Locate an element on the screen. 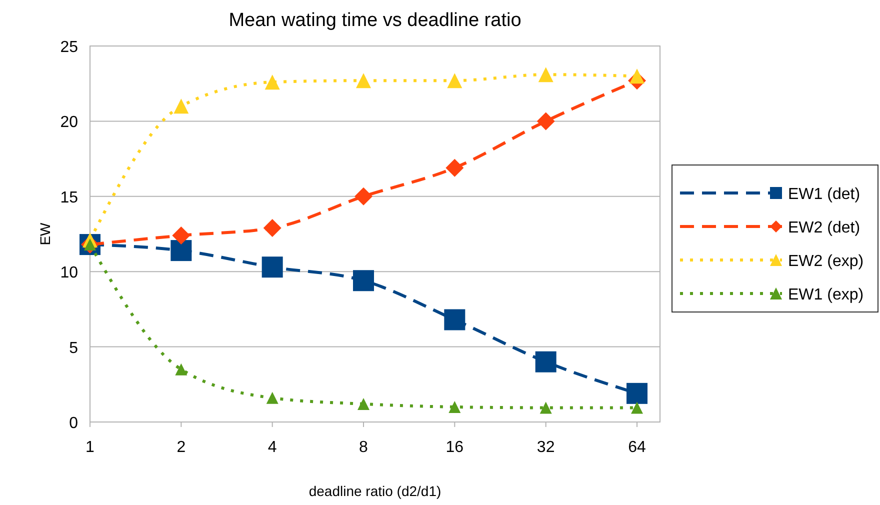 The width and height of the screenshot is (880, 505). legend-label: EW2 (det) is located at coordinates (824, 228).